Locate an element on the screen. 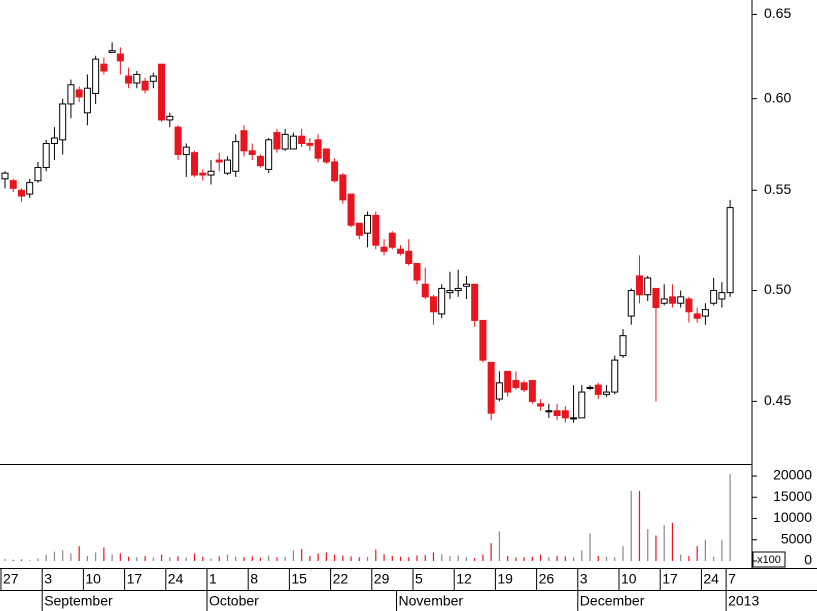 The width and height of the screenshot is (817, 611). x-tick-label: 29 is located at coordinates (382, 579).